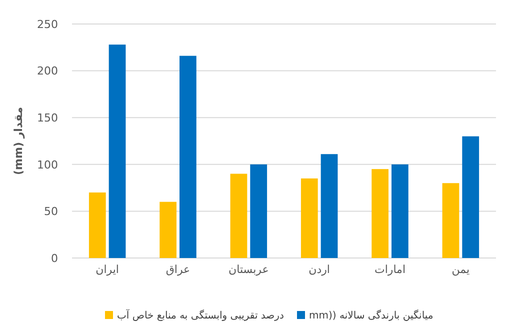  I want to click on y-tick-label: 250, so click(47, 24).